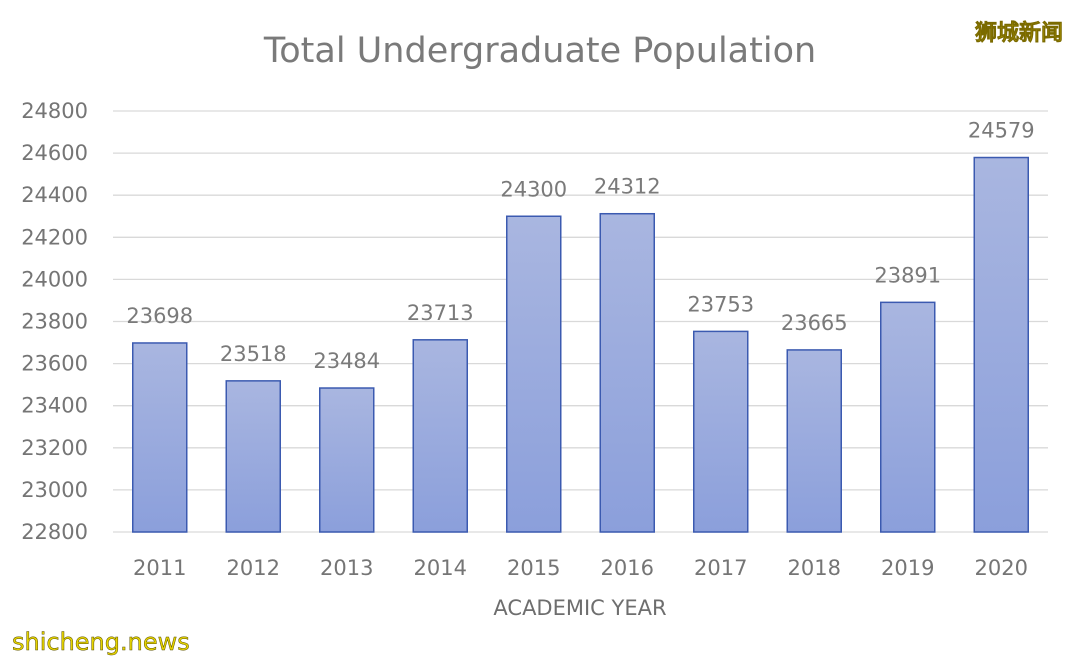 This screenshot has width=1080, height=662. I want to click on y-tick-label: 23200, so click(54, 448).